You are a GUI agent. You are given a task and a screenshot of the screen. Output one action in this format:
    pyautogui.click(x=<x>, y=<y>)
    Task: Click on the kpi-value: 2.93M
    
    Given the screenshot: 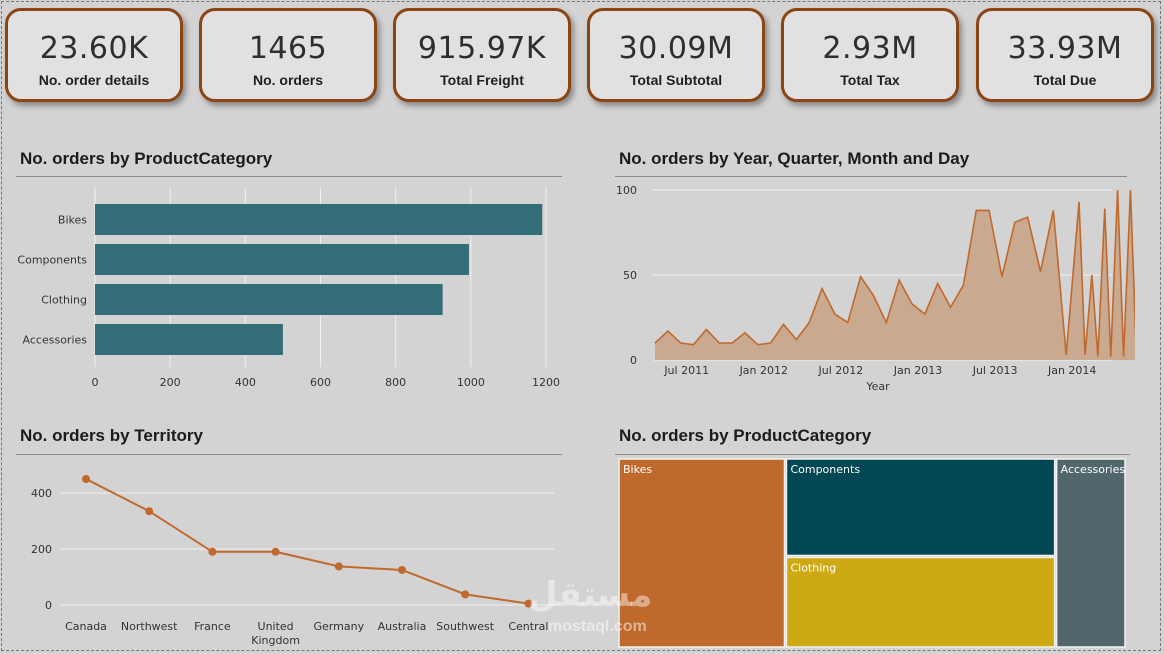 What is the action you would take?
    pyautogui.click(x=870, y=48)
    